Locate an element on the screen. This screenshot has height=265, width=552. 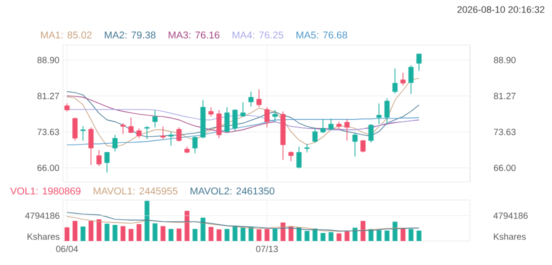
text: MA5: 76.68 is located at coordinates (322, 35).